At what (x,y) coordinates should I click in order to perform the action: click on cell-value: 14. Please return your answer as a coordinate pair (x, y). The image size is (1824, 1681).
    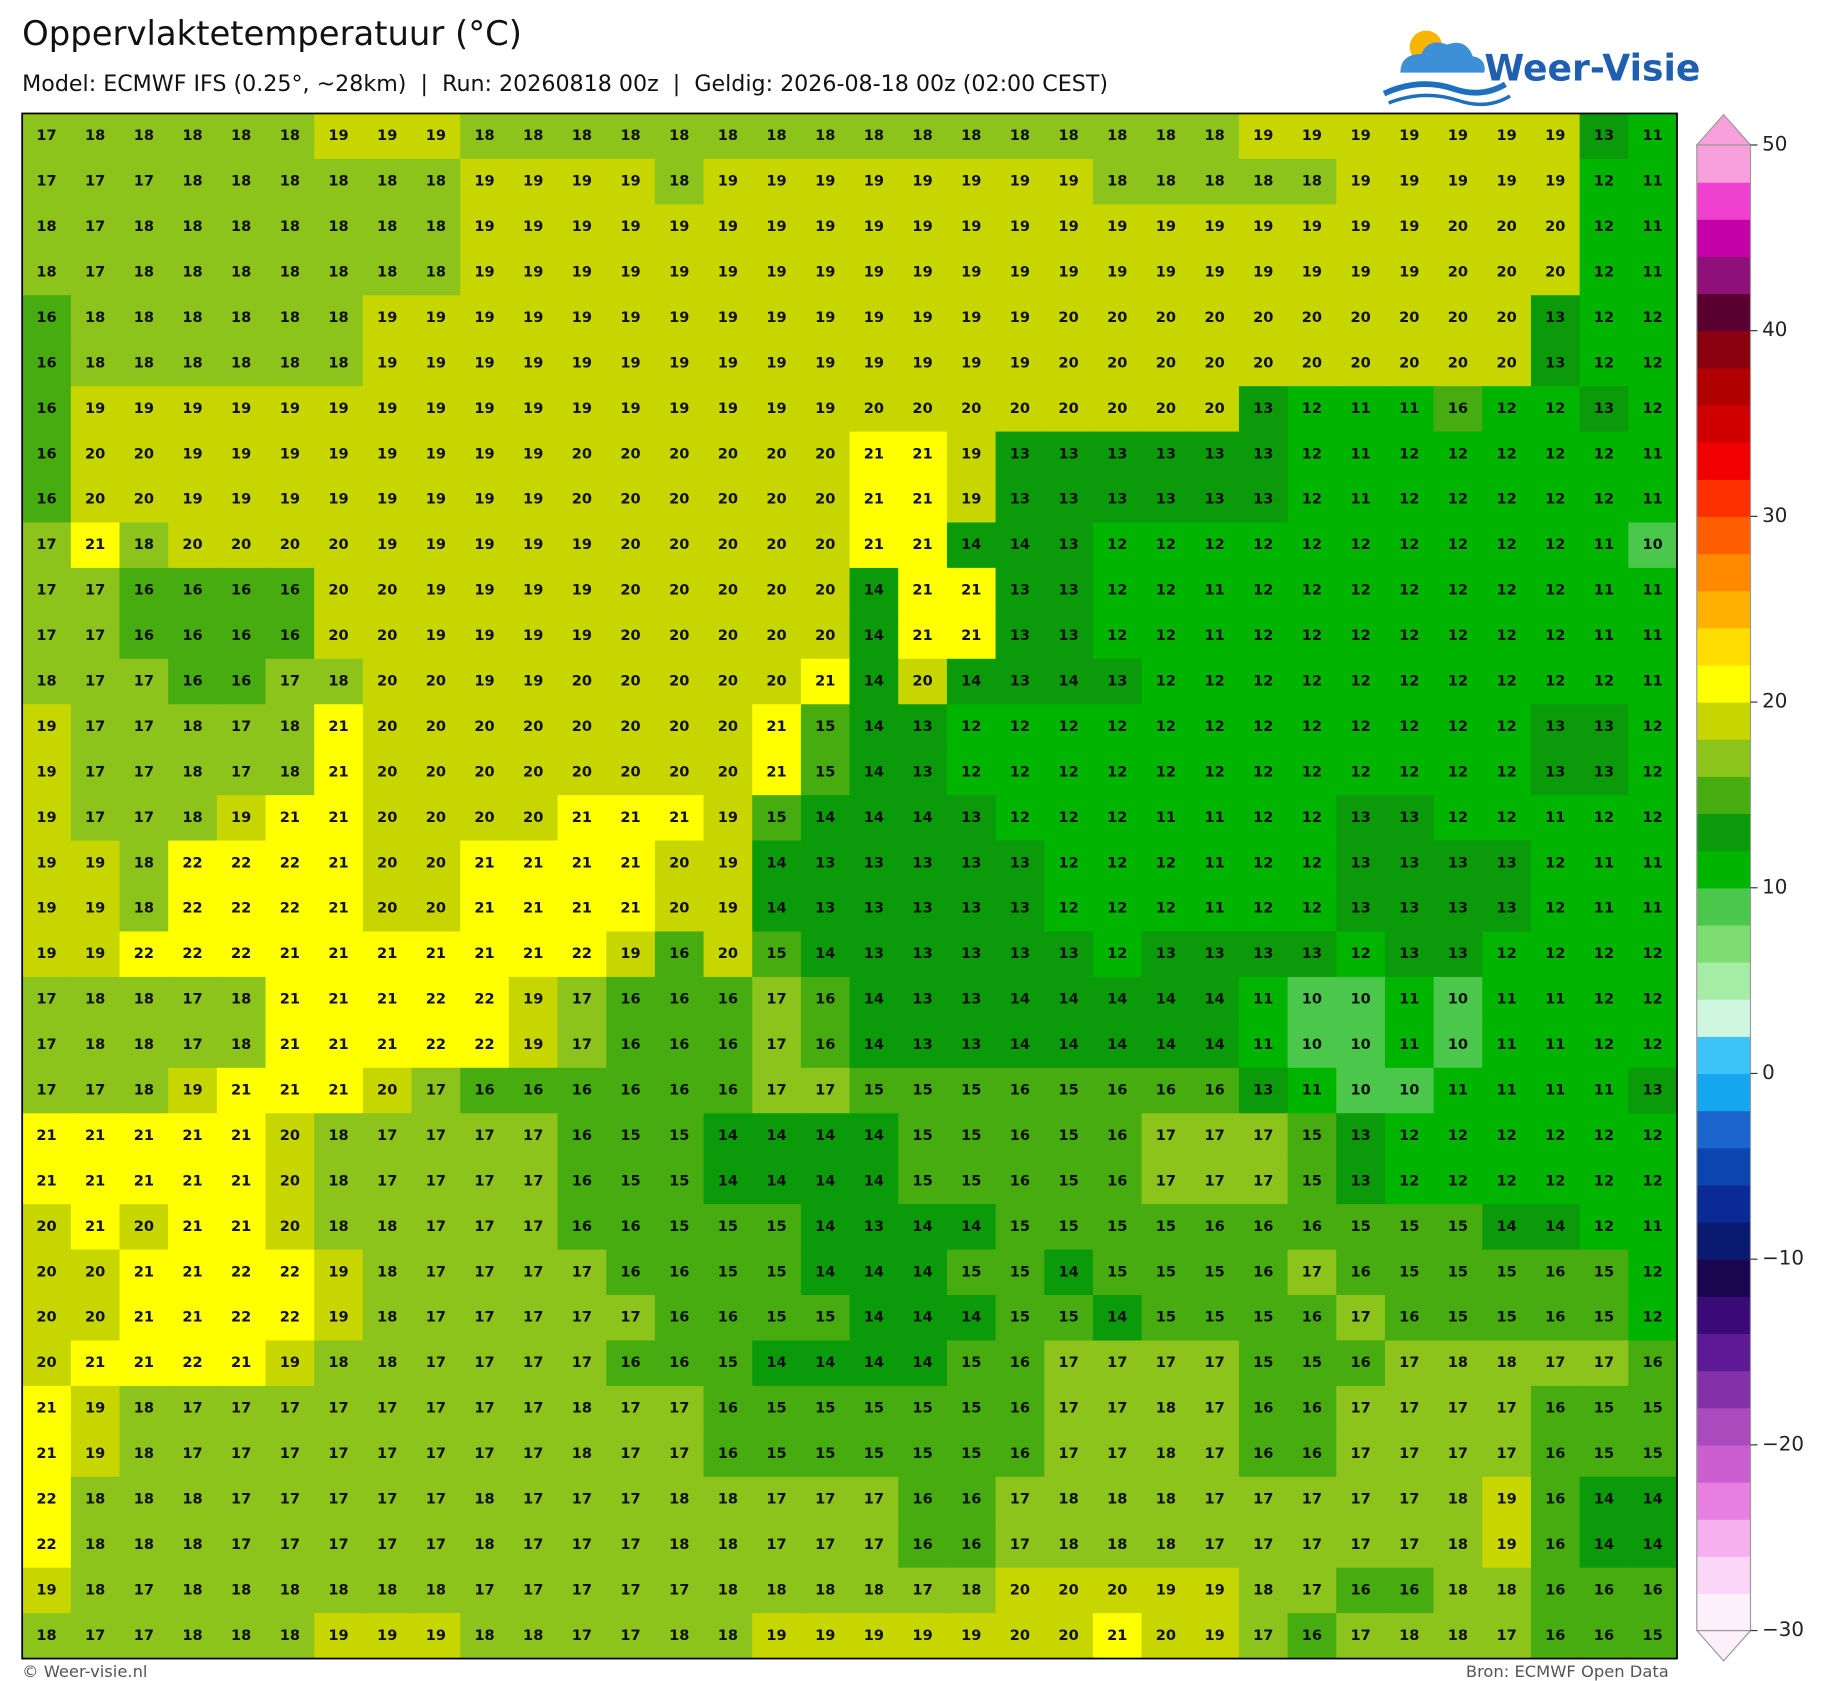
    Looking at the image, I should click on (874, 1135).